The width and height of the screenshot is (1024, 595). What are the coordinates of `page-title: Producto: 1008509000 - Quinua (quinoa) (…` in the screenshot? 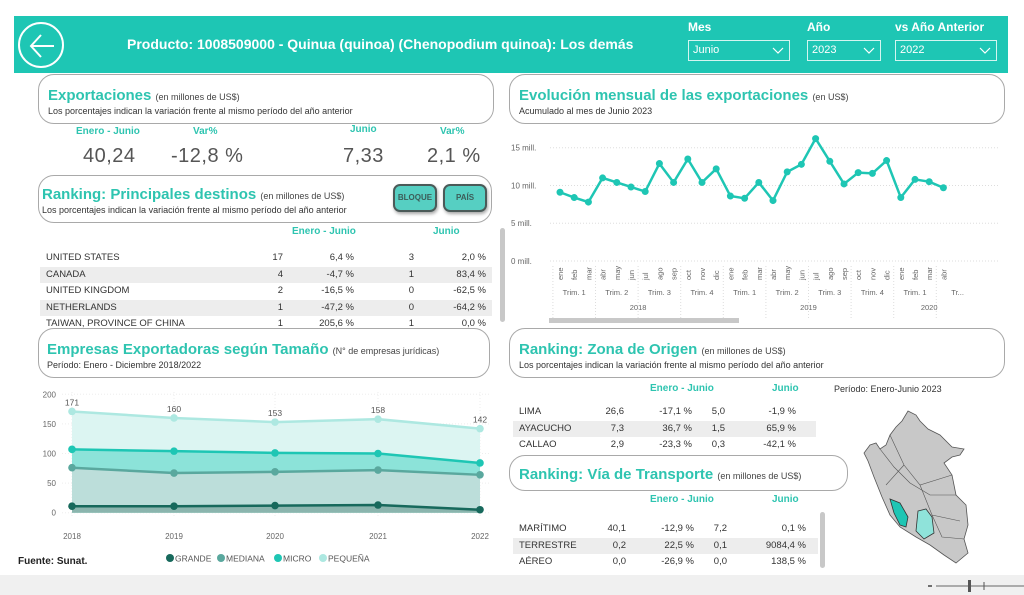 It's located at (380, 44).